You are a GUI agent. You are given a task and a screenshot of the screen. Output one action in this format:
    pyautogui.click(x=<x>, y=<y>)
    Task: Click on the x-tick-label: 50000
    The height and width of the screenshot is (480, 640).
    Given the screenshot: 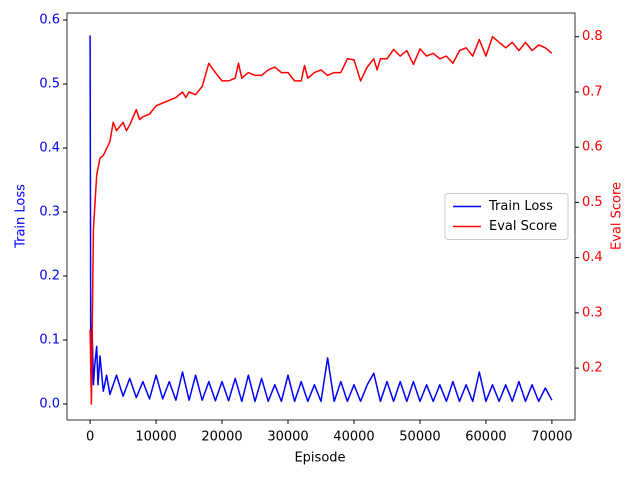 What is the action you would take?
    pyautogui.click(x=419, y=437)
    